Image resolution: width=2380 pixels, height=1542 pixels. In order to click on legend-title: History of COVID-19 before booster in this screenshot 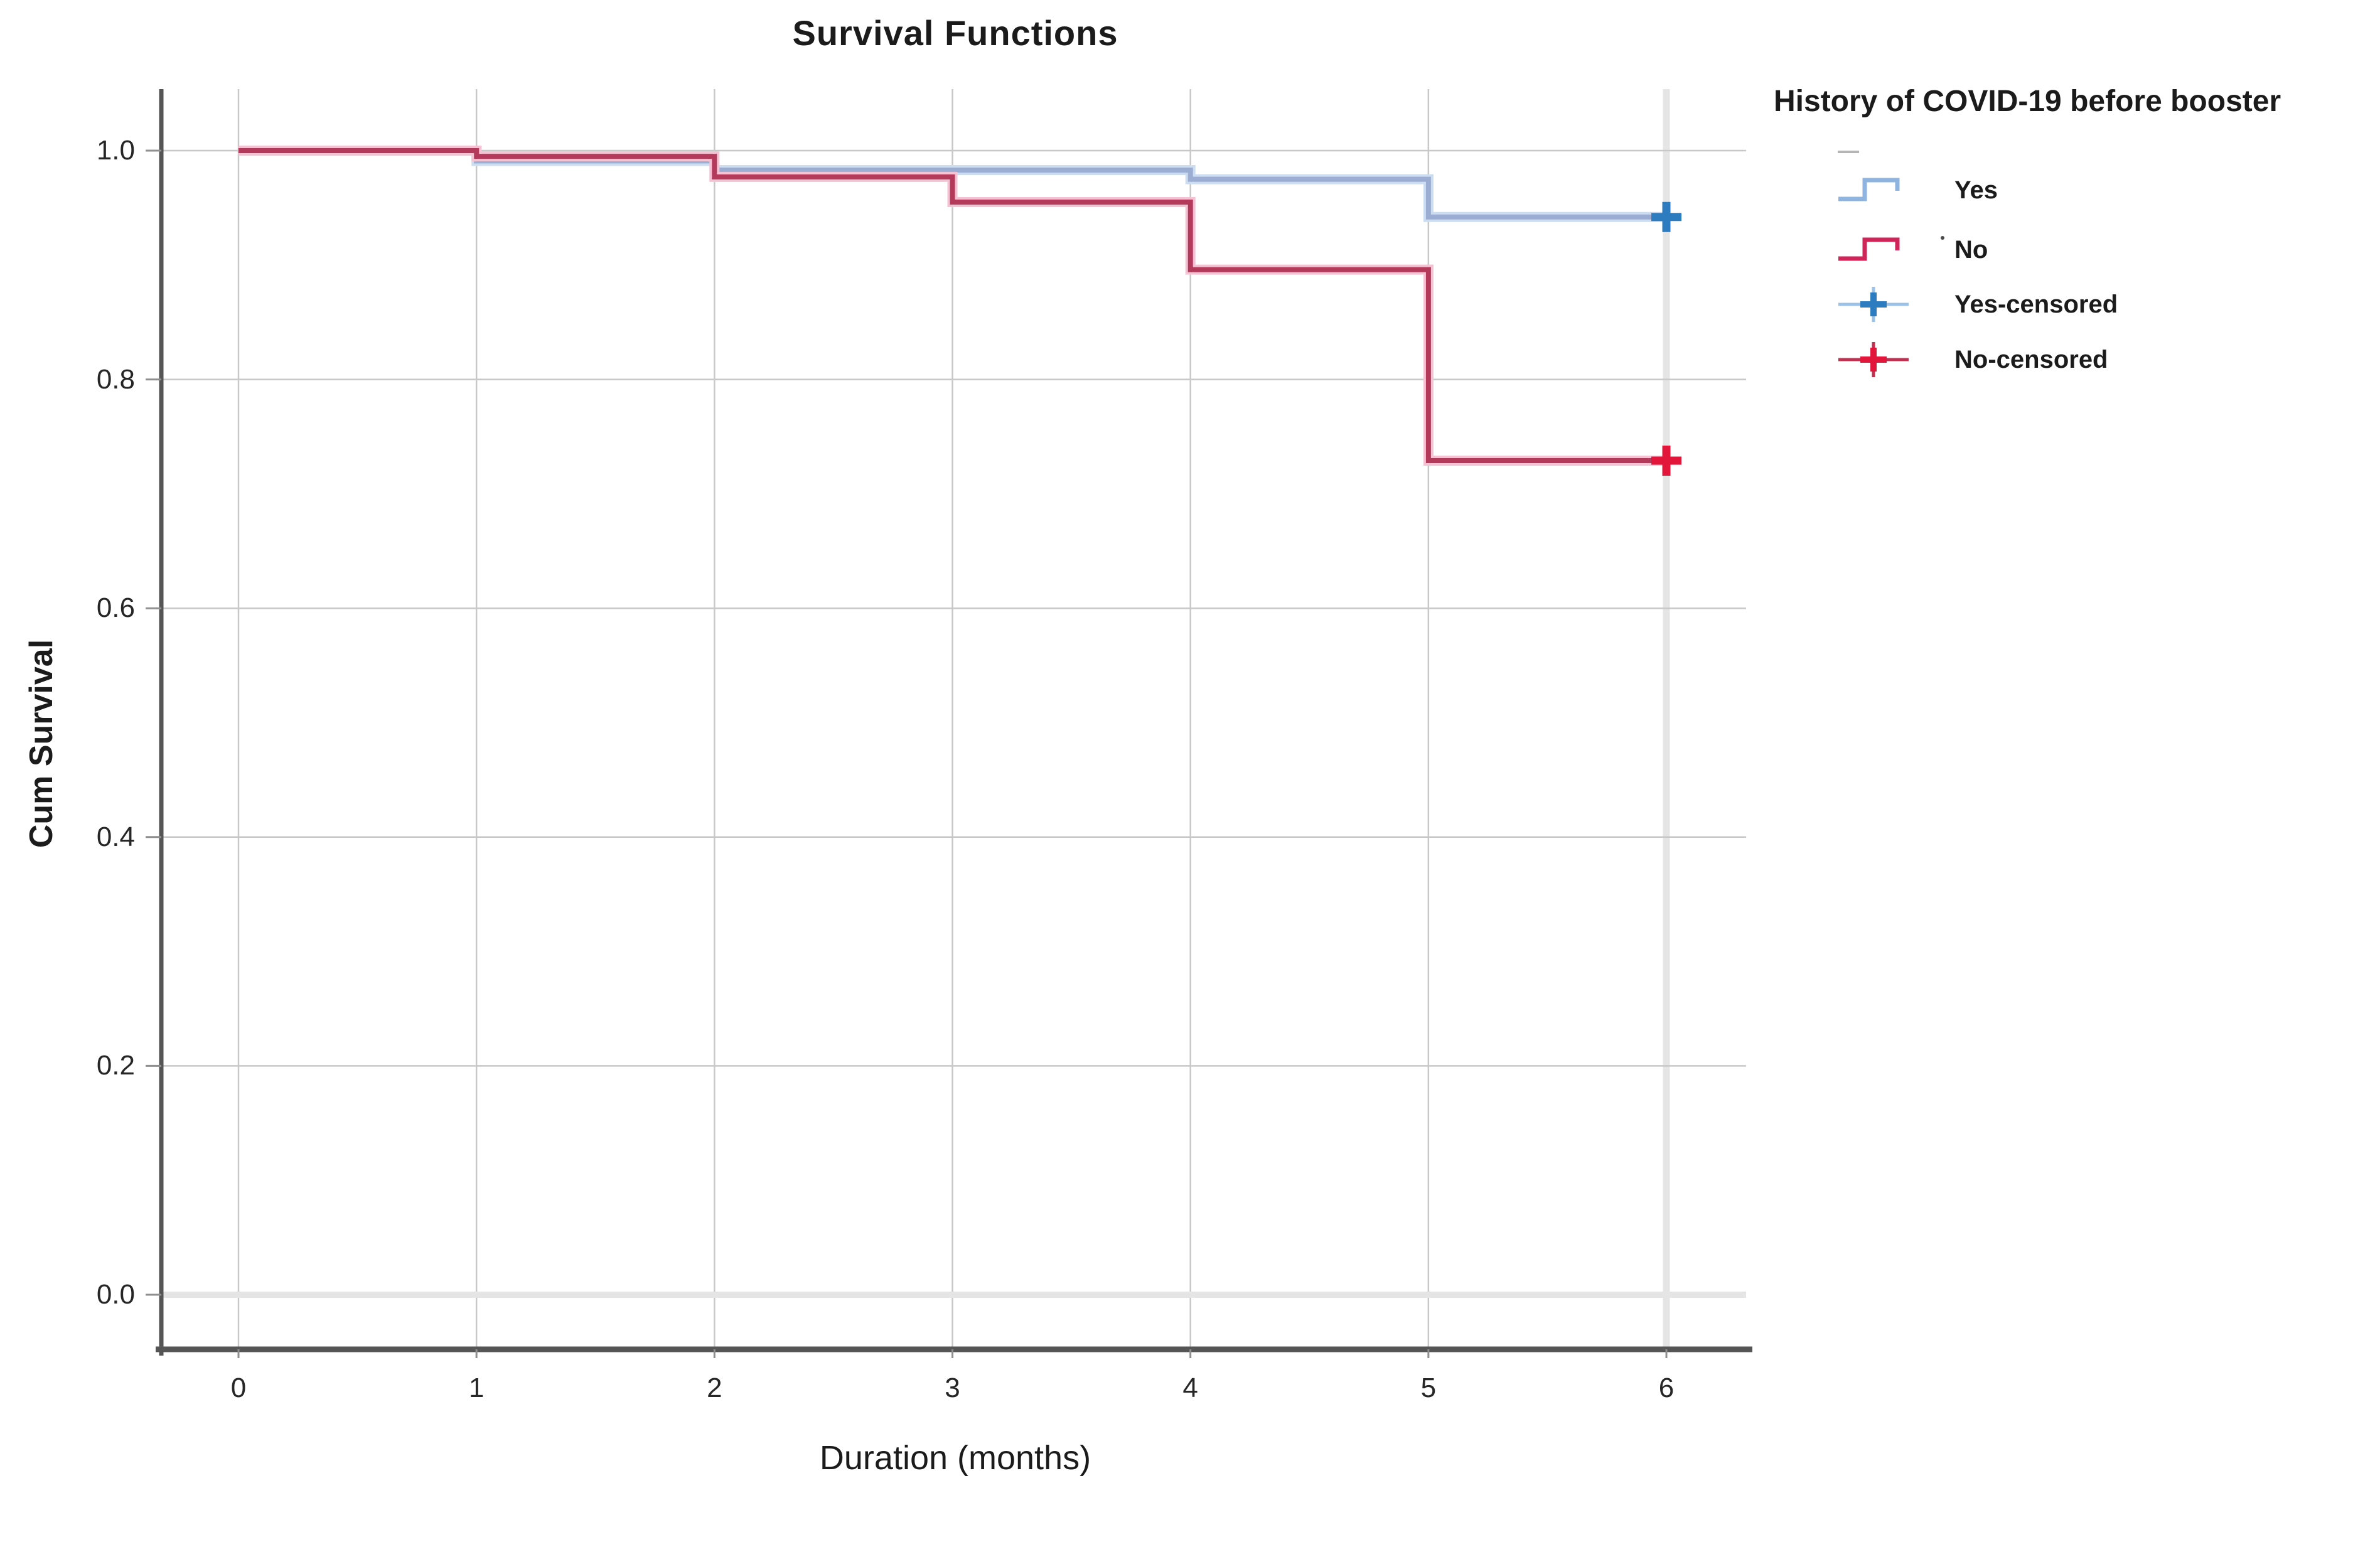, I will do `click(2027, 101)`.